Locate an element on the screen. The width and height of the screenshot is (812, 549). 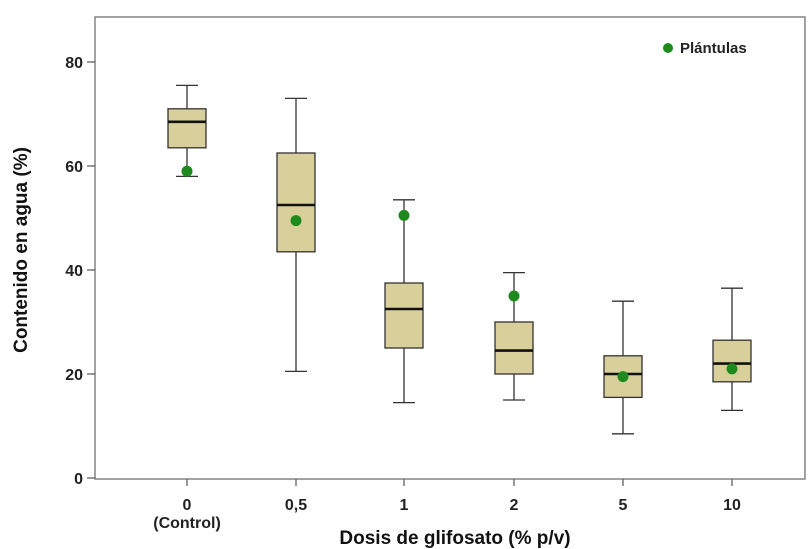
x-tick-label: 0 is located at coordinates (187, 505).